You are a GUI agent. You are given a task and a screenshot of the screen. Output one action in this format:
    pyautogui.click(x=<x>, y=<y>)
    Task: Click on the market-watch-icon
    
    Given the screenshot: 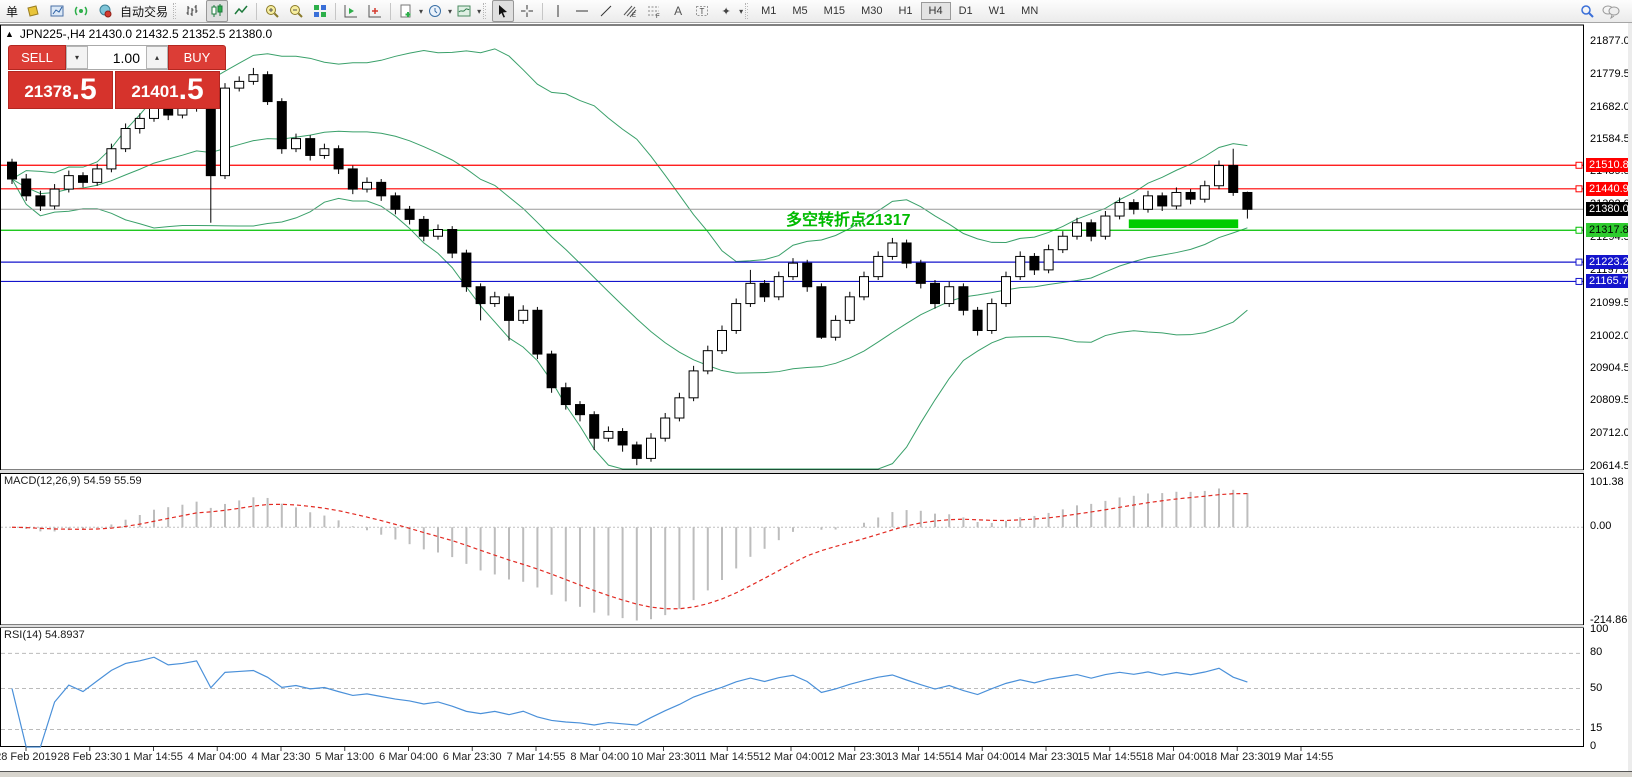 What is the action you would take?
    pyautogui.click(x=57, y=11)
    